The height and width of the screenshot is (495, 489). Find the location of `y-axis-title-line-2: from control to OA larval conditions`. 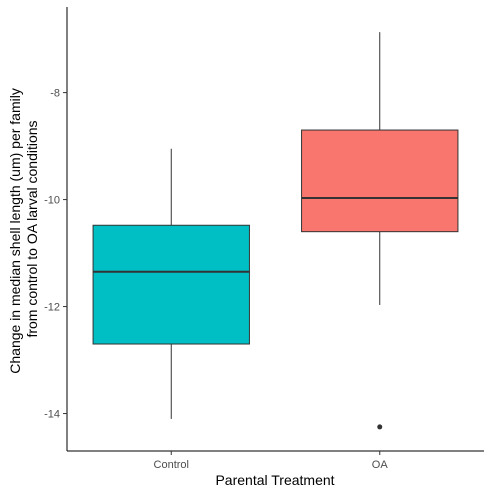

y-axis-title-line-2: from control to OA larval conditions is located at coordinates (32, 228).